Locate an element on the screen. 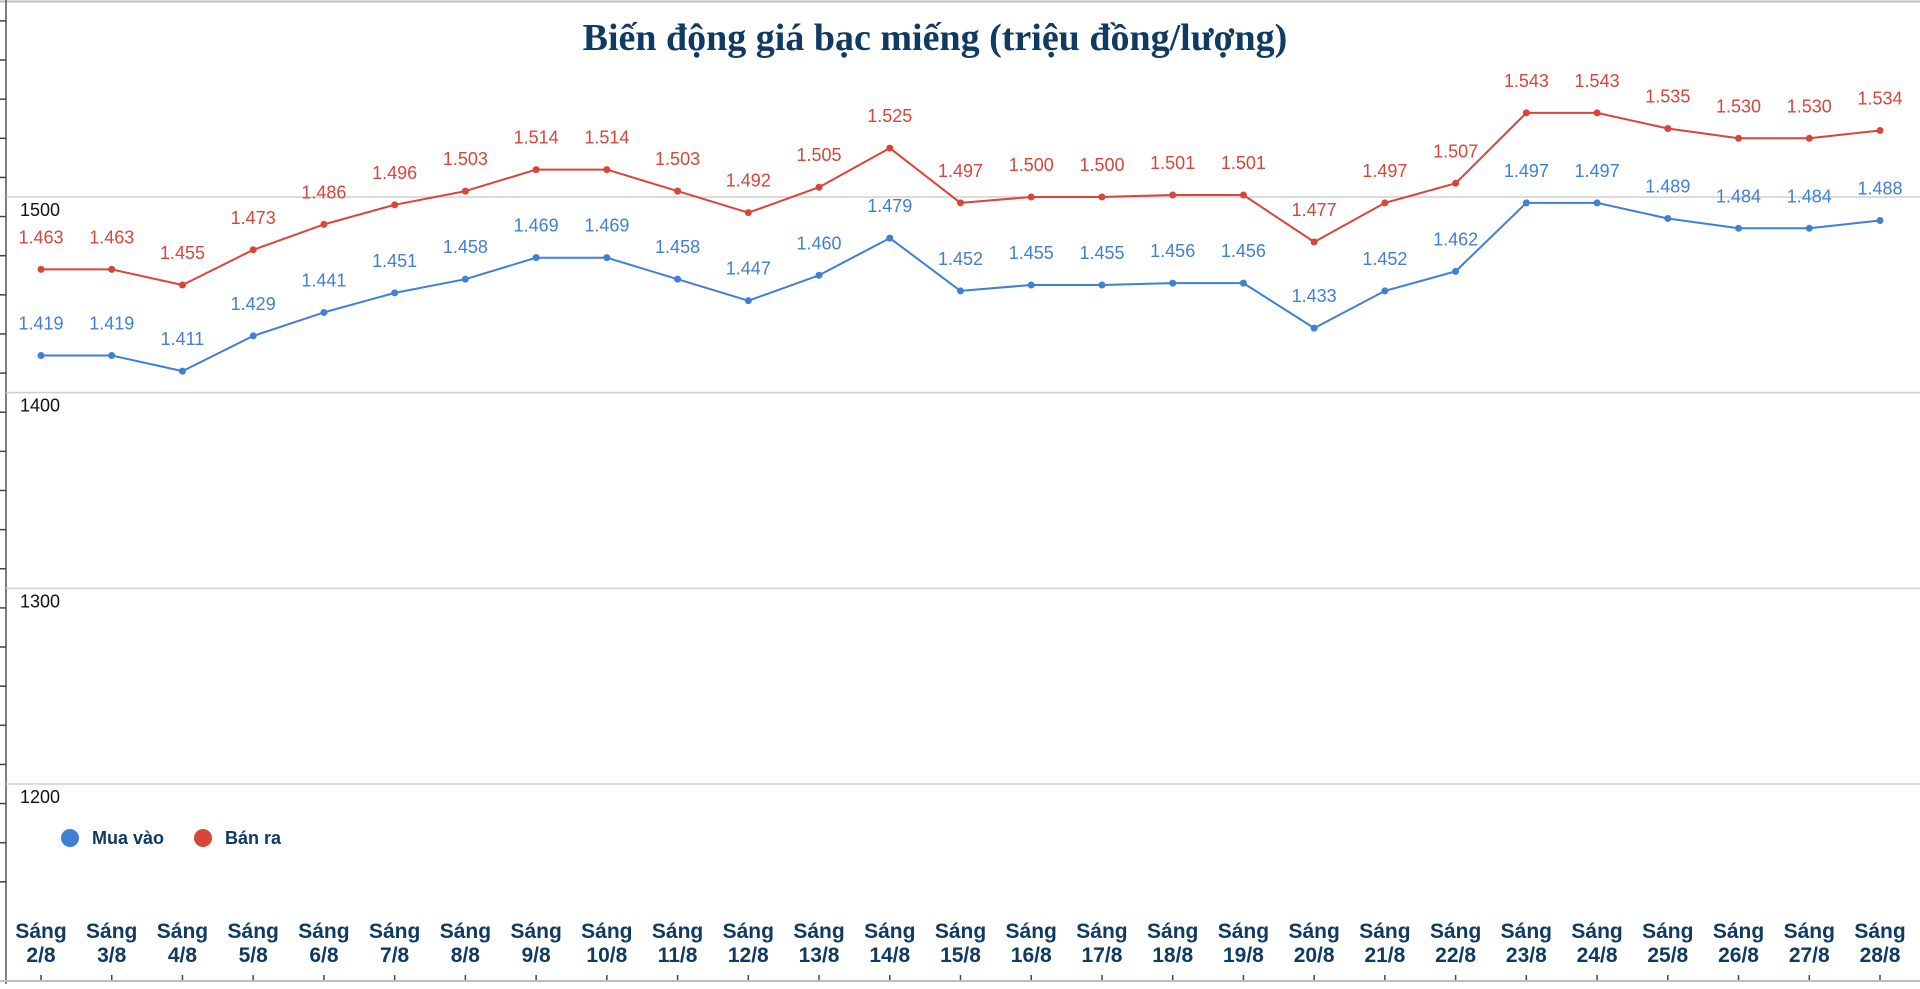 This screenshot has width=1920, height=989. data-label: 1.456 is located at coordinates (1172, 251).